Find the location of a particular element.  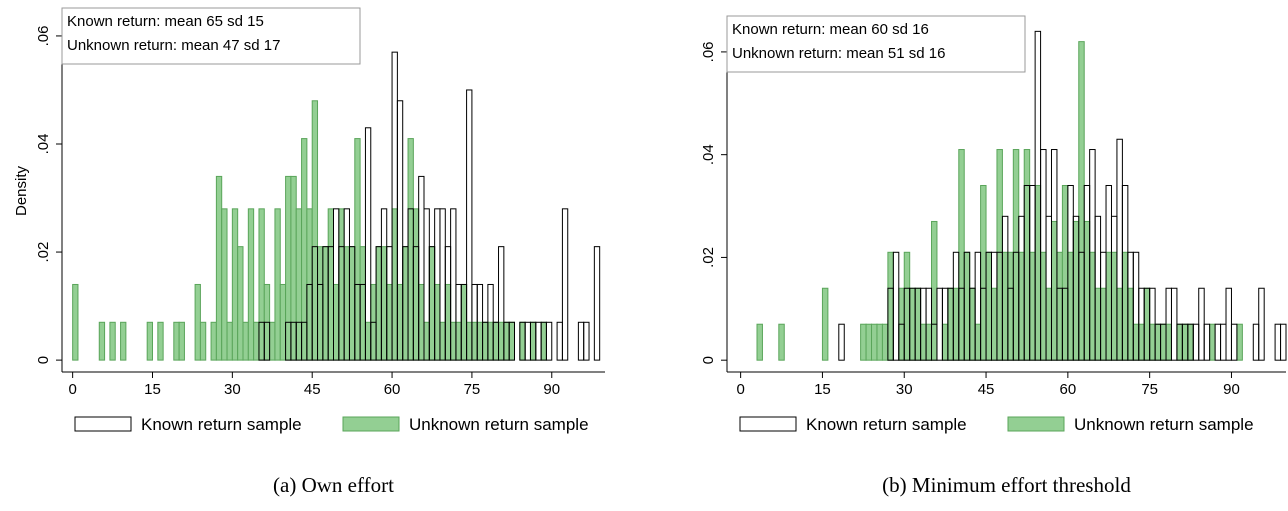

annotation-box is located at coordinates (876, 44).